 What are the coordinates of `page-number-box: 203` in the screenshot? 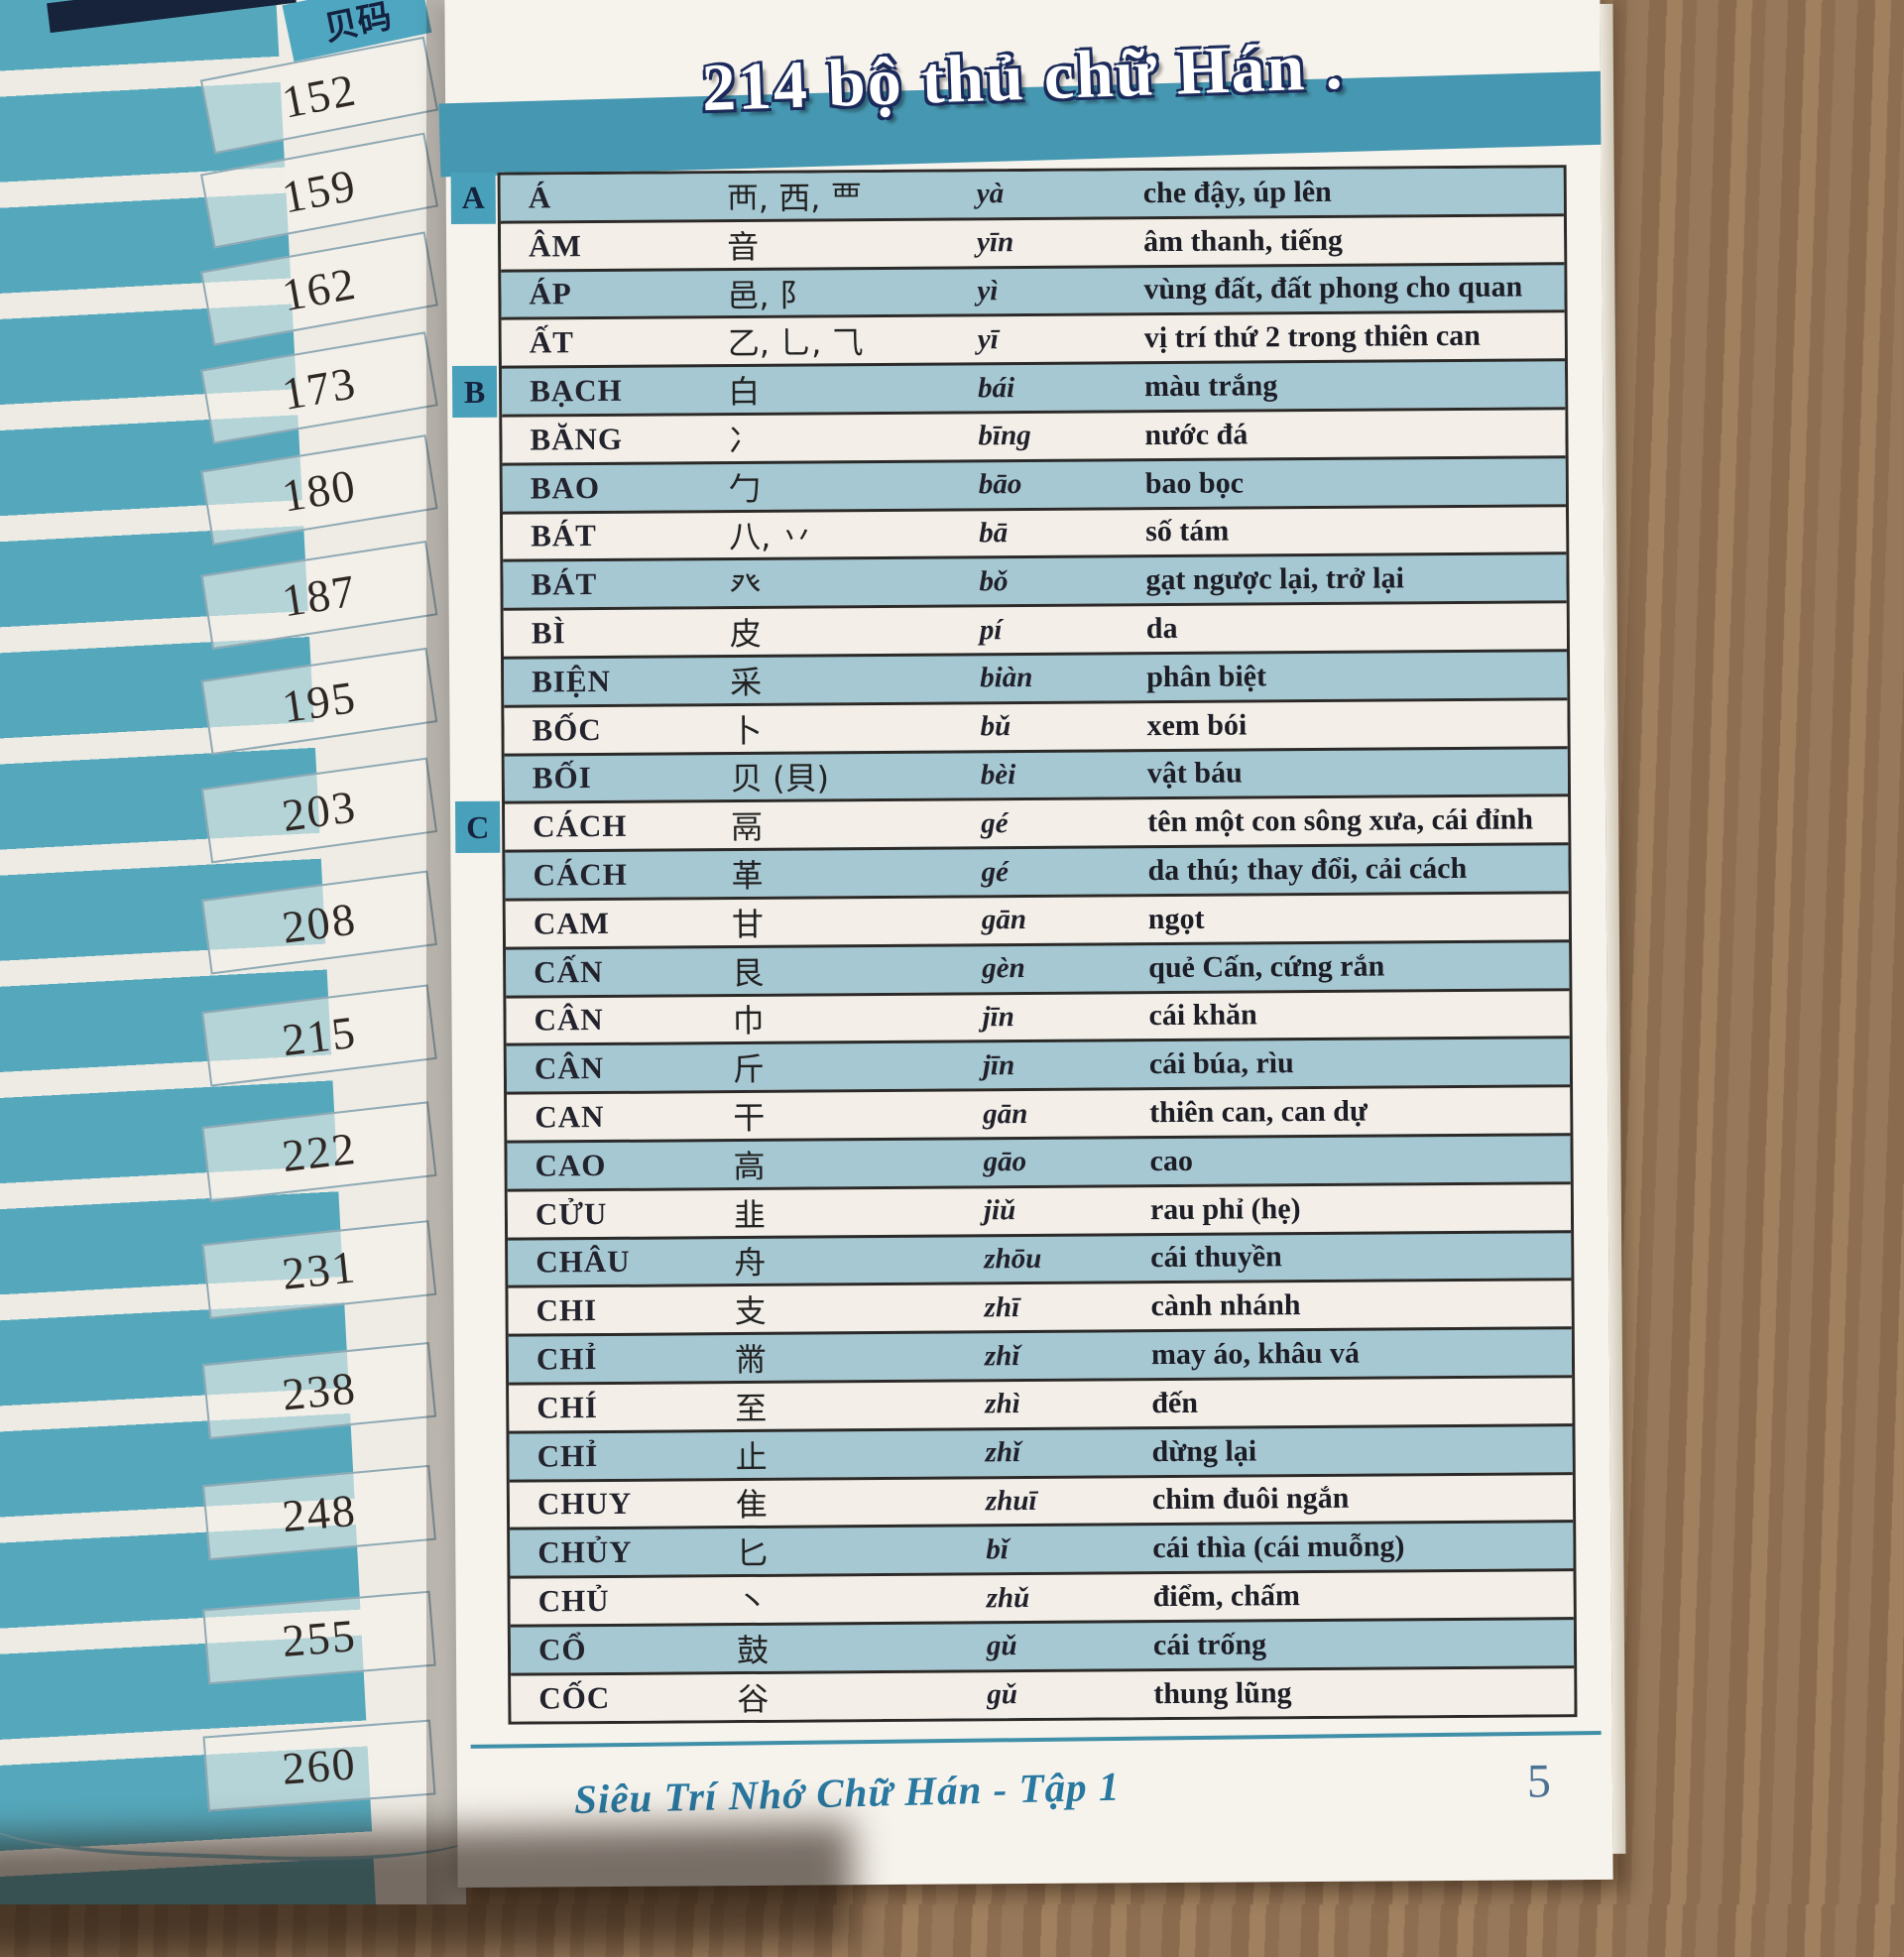 It's located at (319, 810).